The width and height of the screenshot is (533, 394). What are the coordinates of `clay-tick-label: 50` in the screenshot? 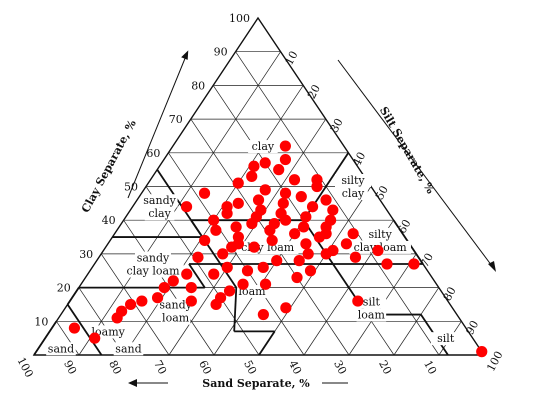 It's located at (131, 187).